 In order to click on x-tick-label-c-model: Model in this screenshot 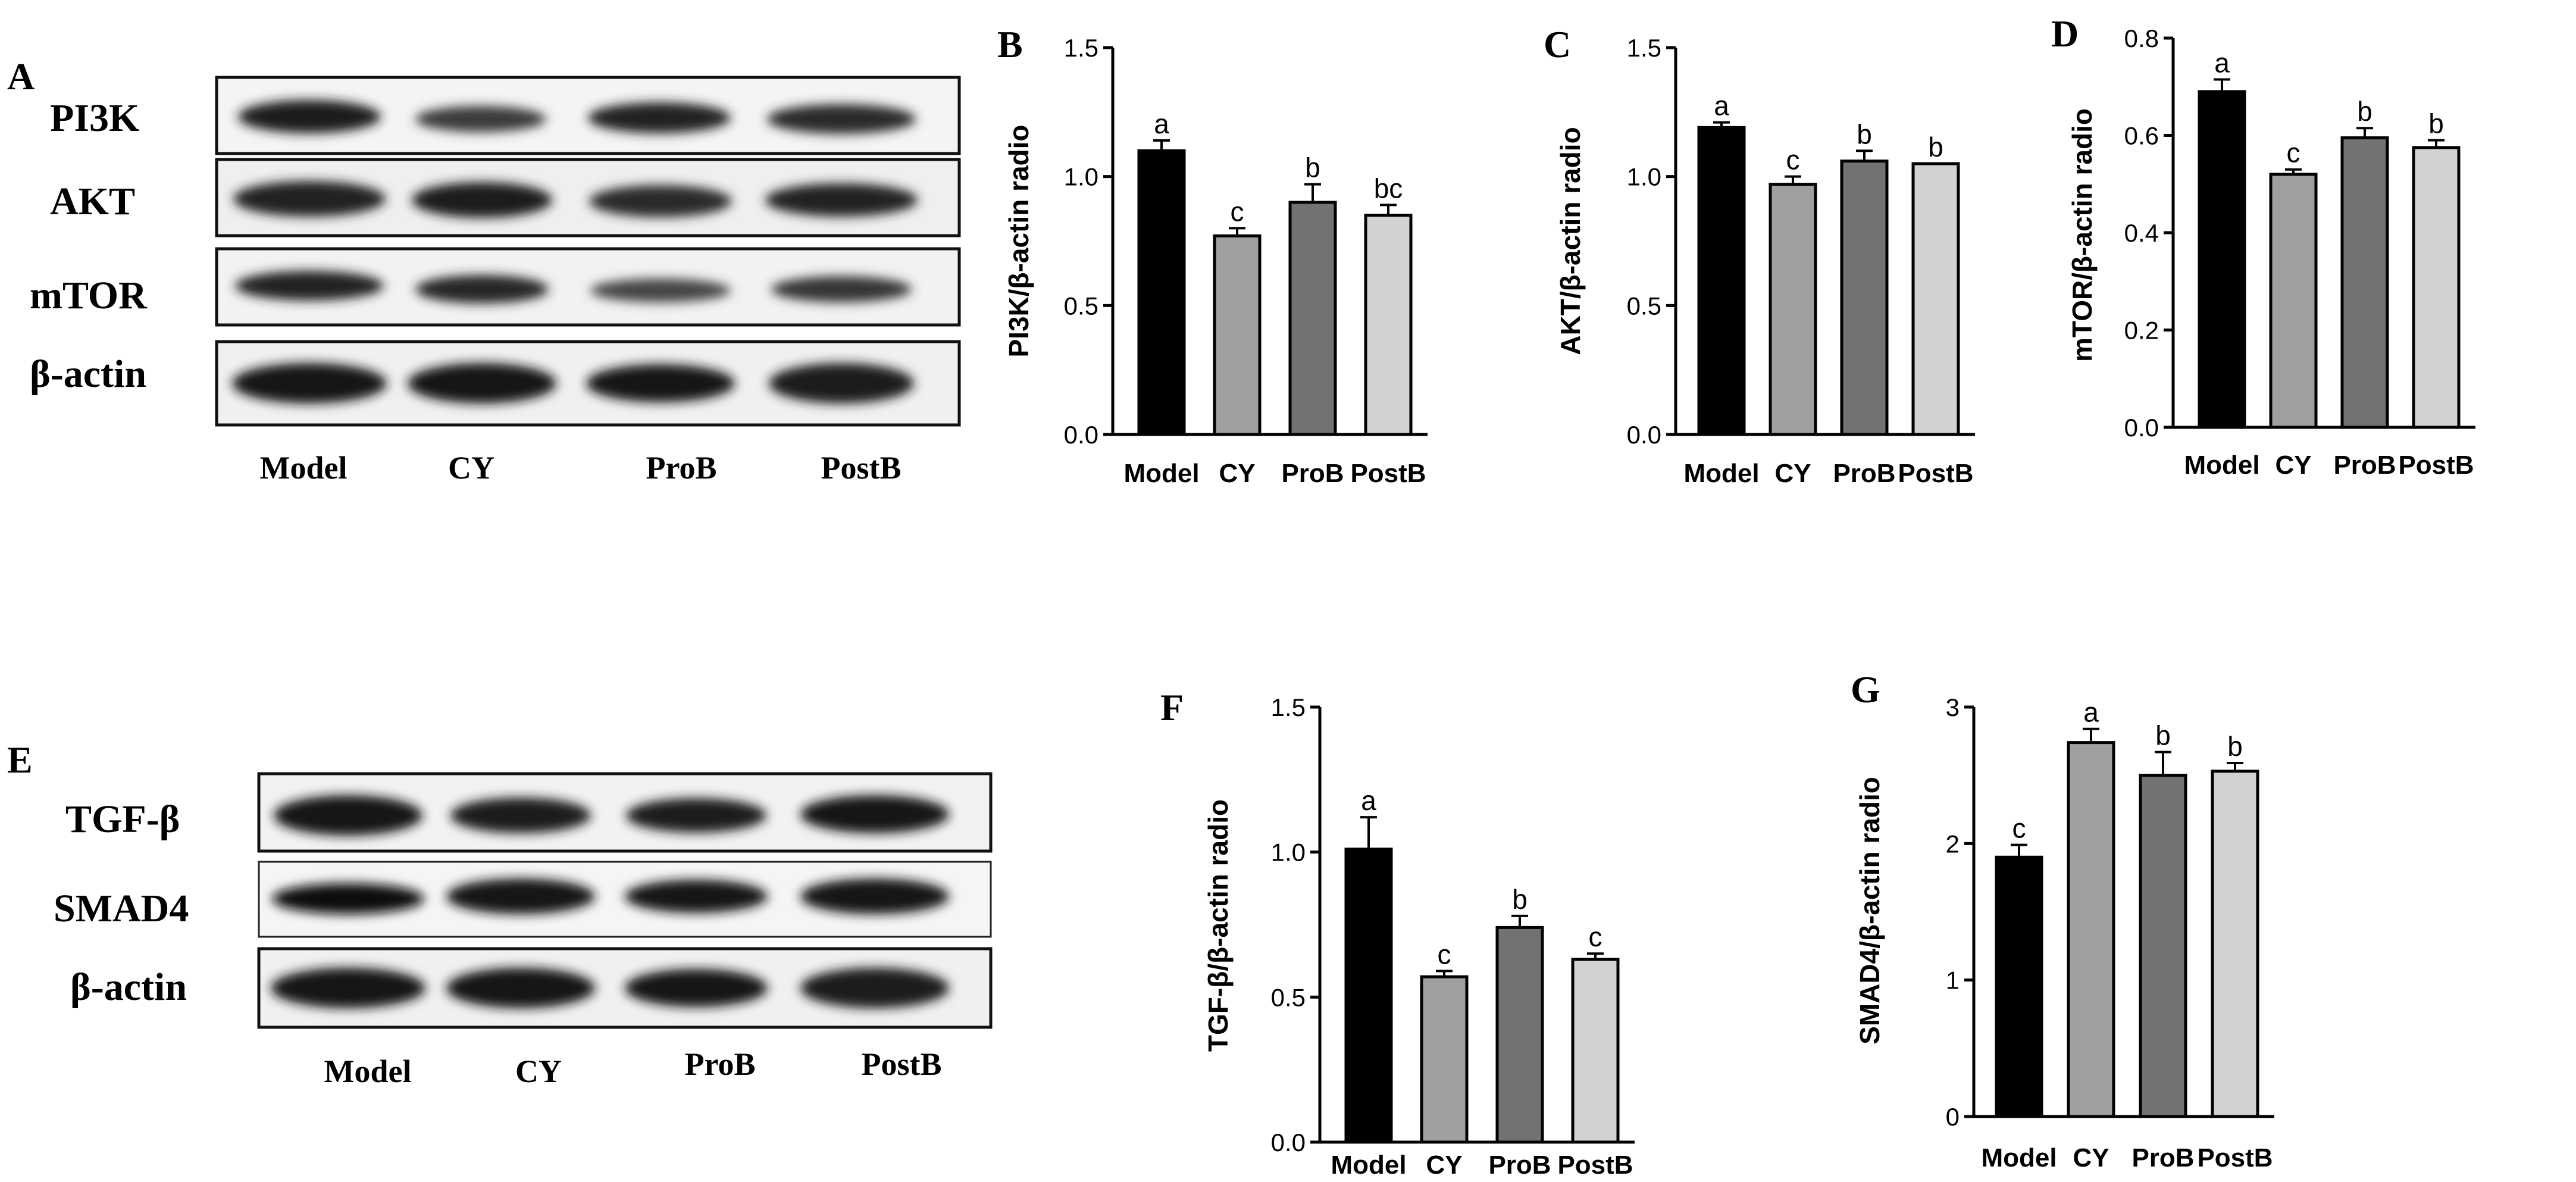, I will do `click(1721, 474)`.